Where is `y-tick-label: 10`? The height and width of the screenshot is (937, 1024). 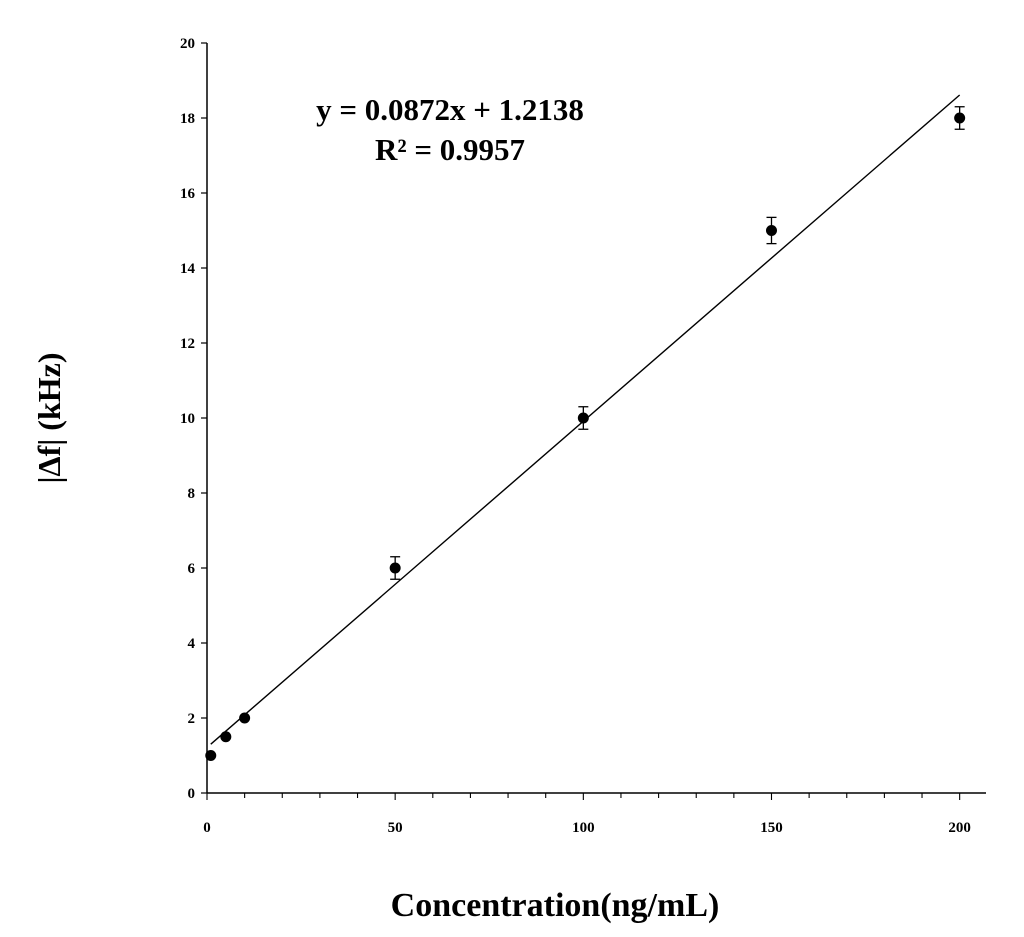 y-tick-label: 10 is located at coordinates (187, 419).